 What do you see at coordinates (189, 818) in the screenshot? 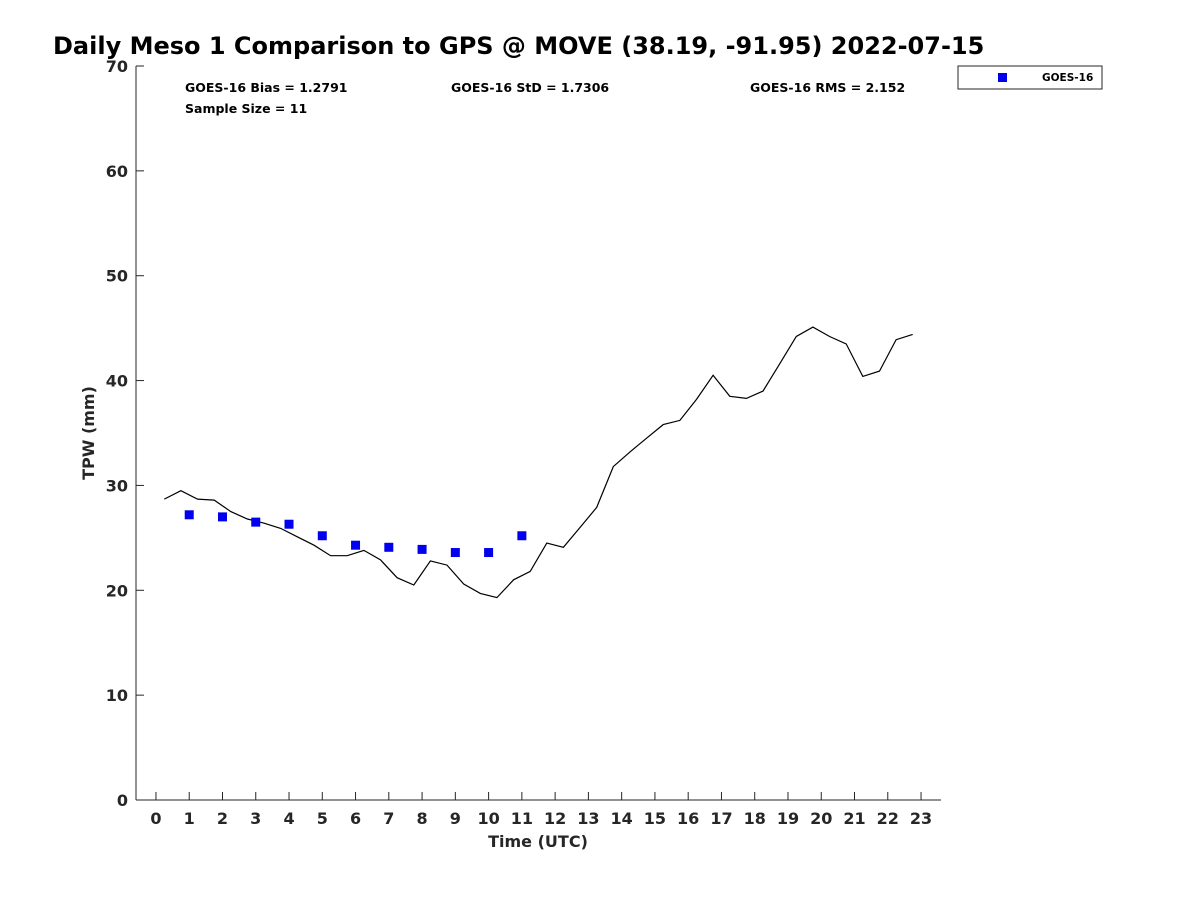
I see `x-tick-label: 1` at bounding box center [189, 818].